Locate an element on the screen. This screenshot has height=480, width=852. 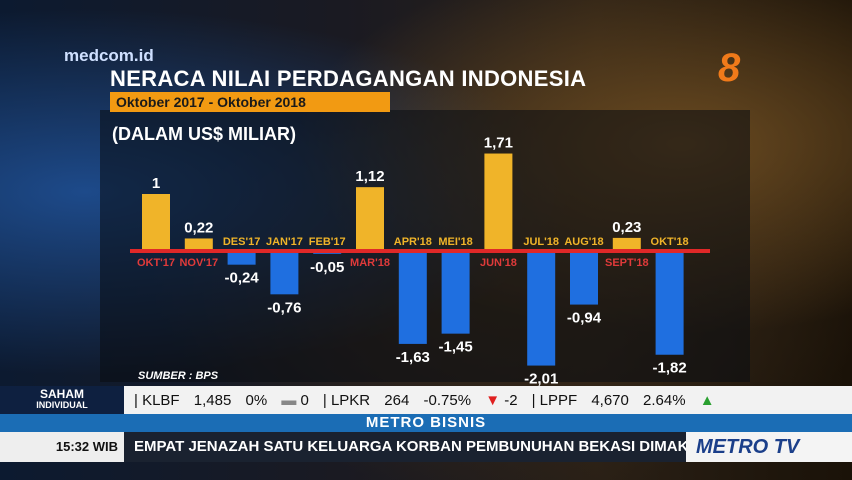
value-label: -0,94 is located at coordinates (584, 318).